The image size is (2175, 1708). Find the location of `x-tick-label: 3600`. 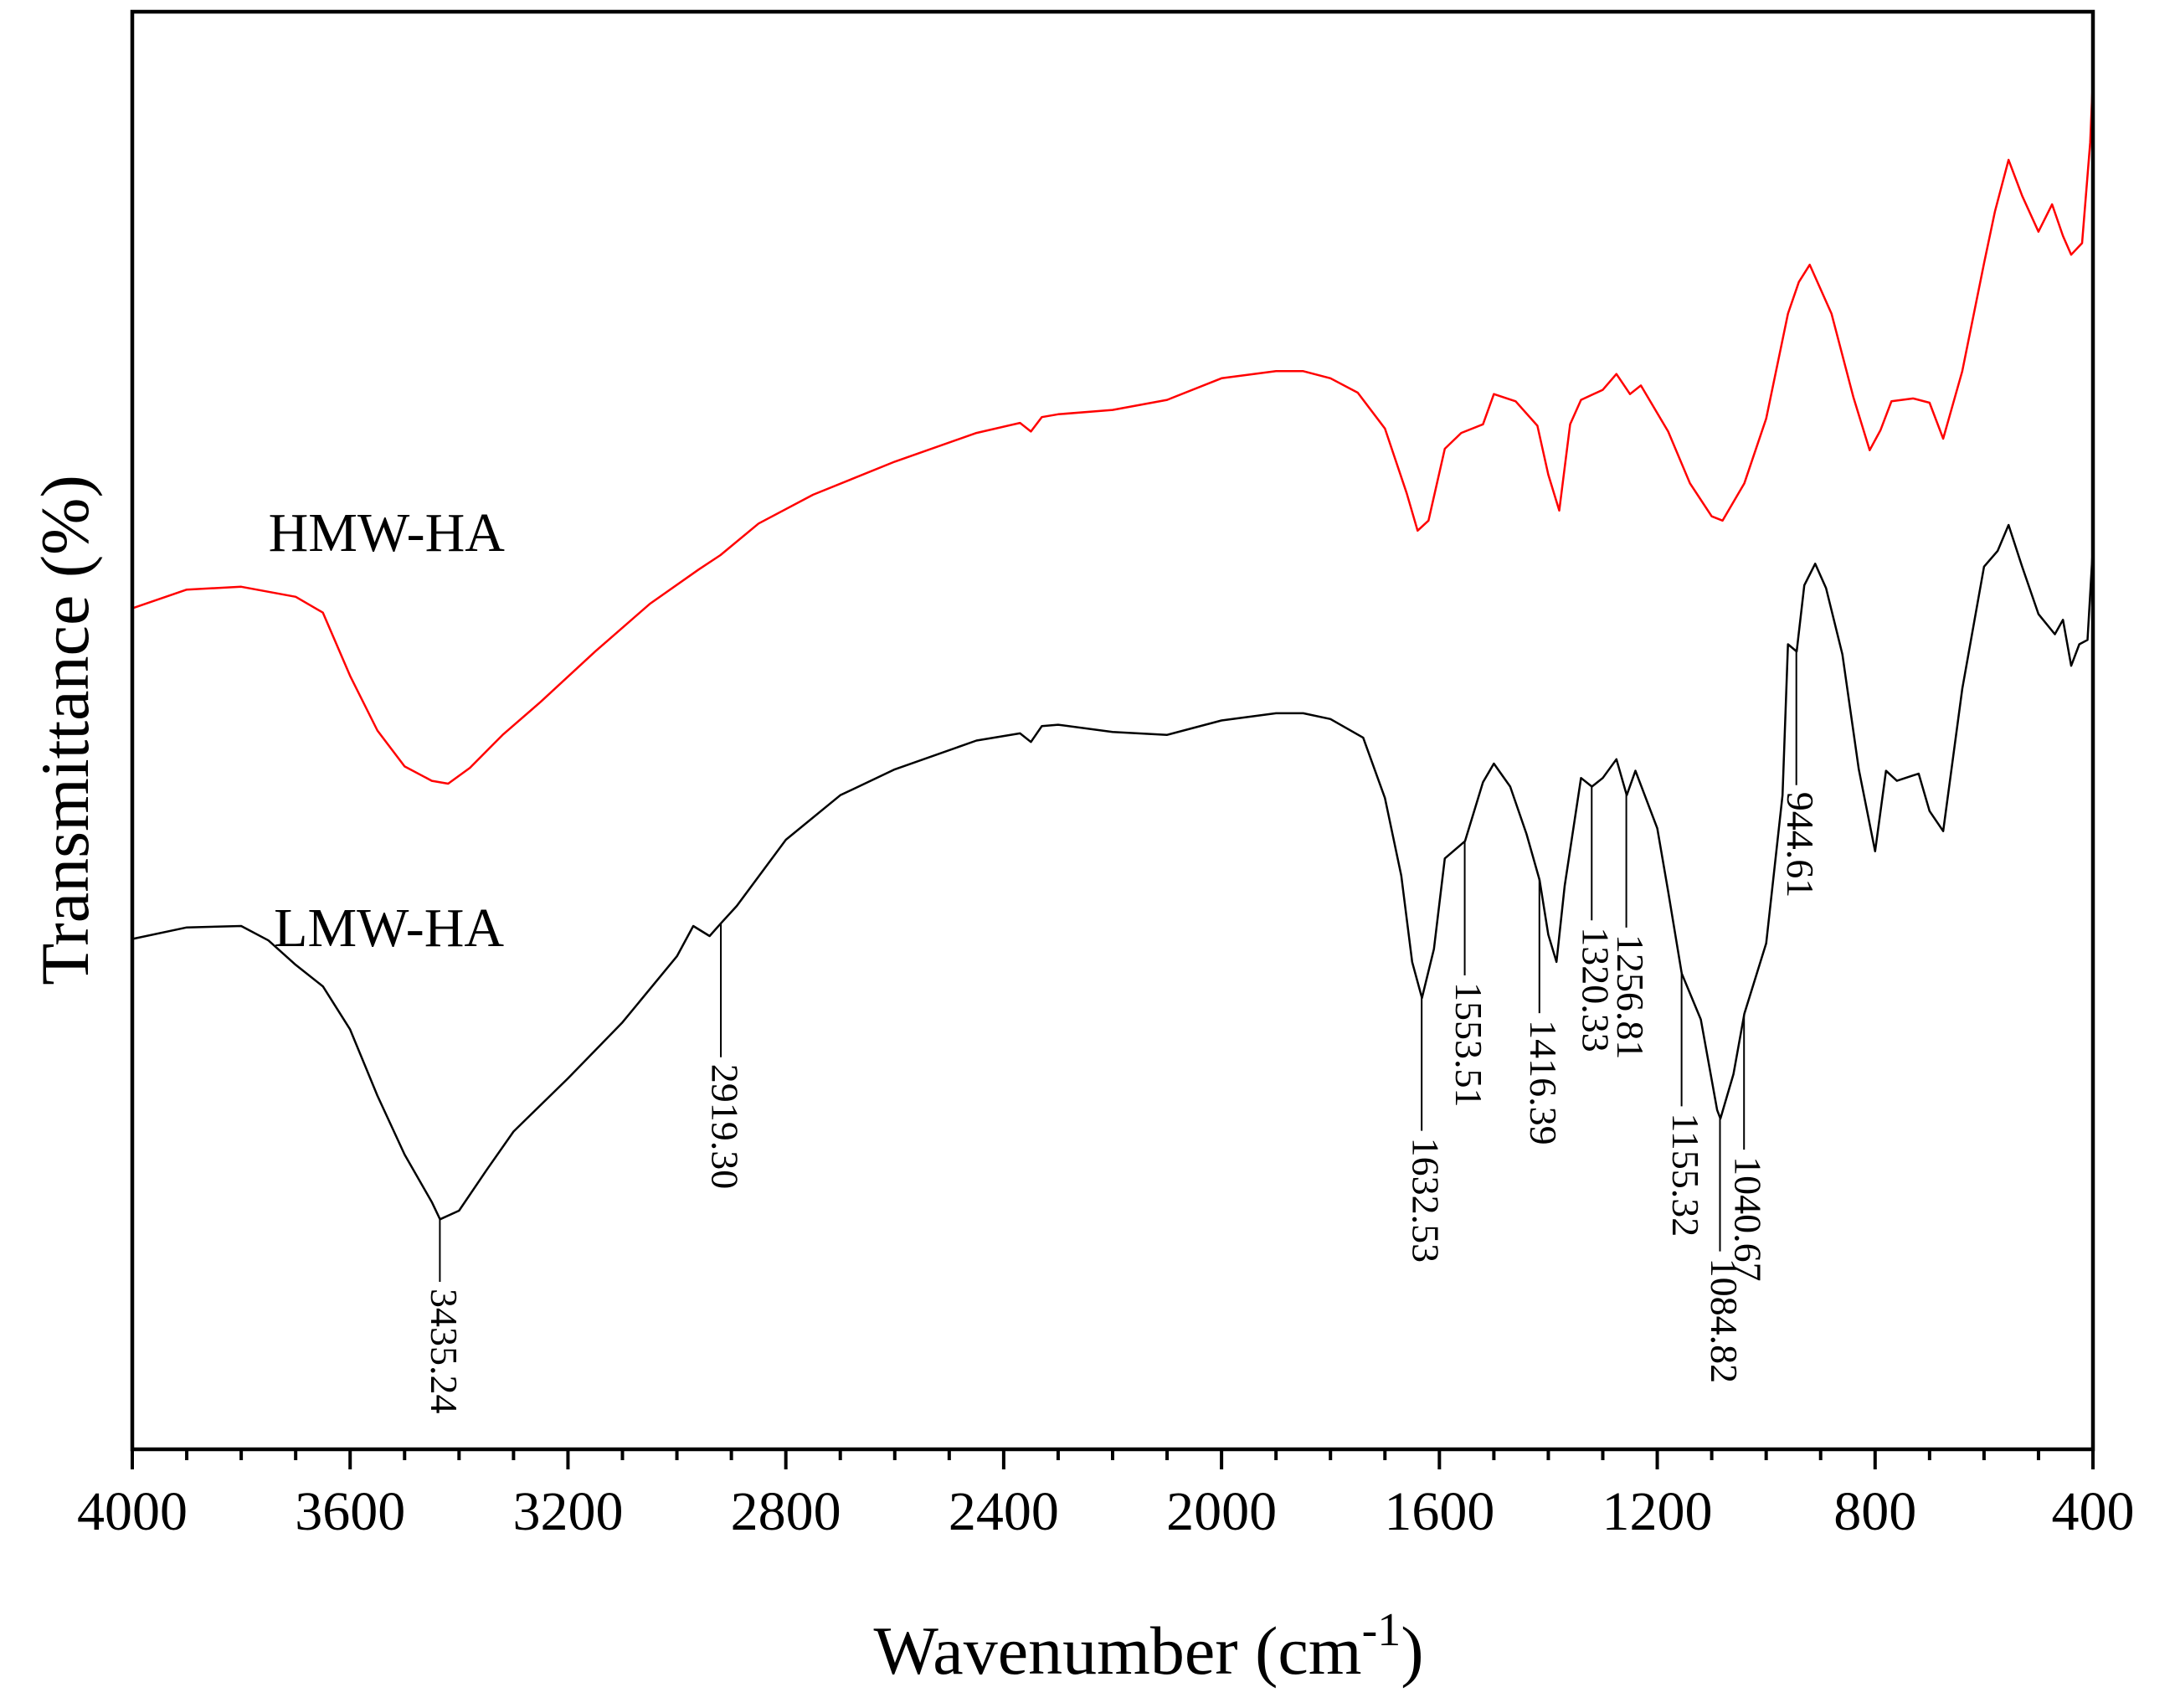

x-tick-label: 3600 is located at coordinates (350, 1511).